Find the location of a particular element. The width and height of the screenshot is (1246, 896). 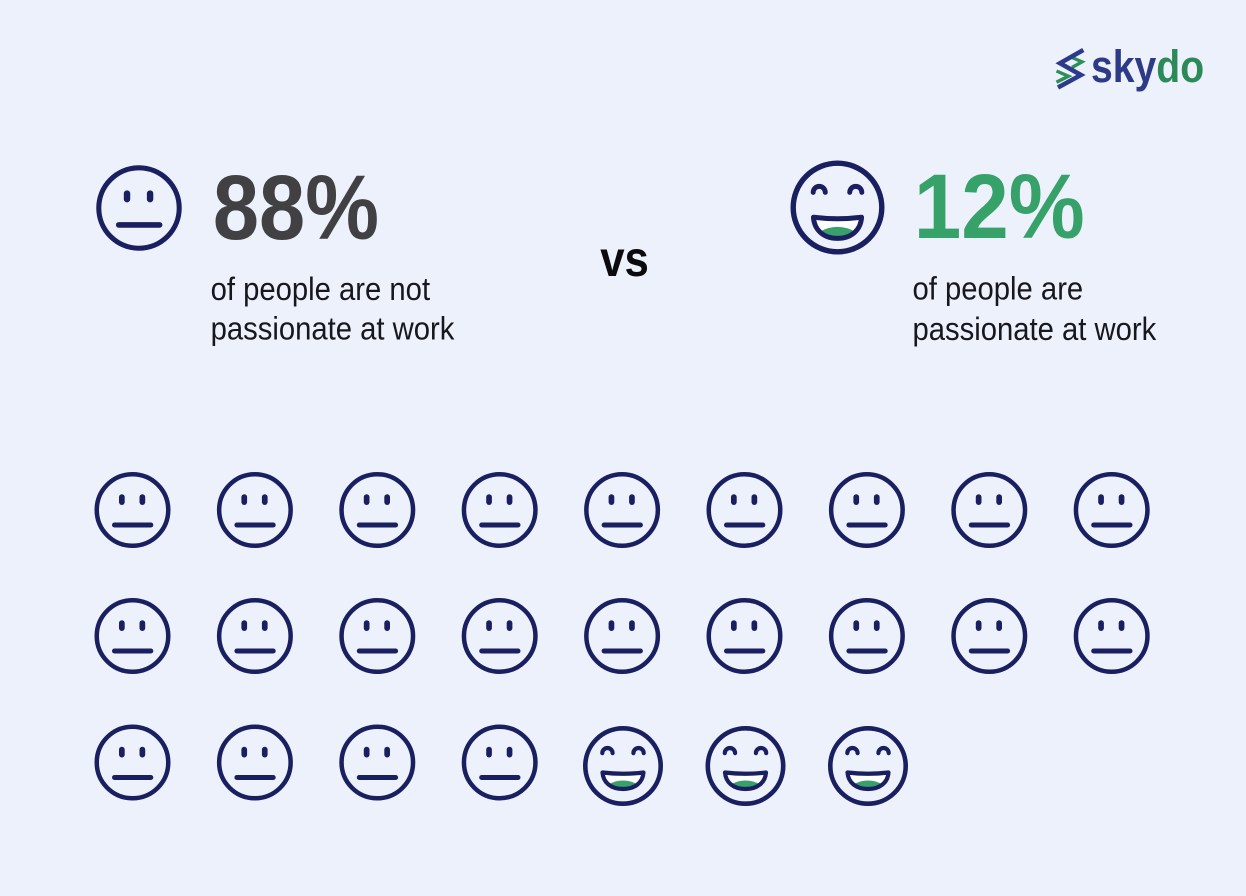

svg-text: vs is located at coordinates (624, 258).